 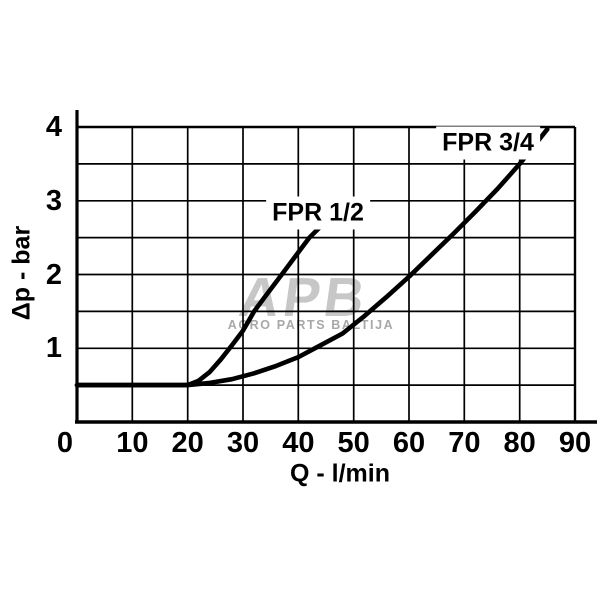 What do you see at coordinates (53, 200) in the screenshot?
I see `y-tick-label: 3` at bounding box center [53, 200].